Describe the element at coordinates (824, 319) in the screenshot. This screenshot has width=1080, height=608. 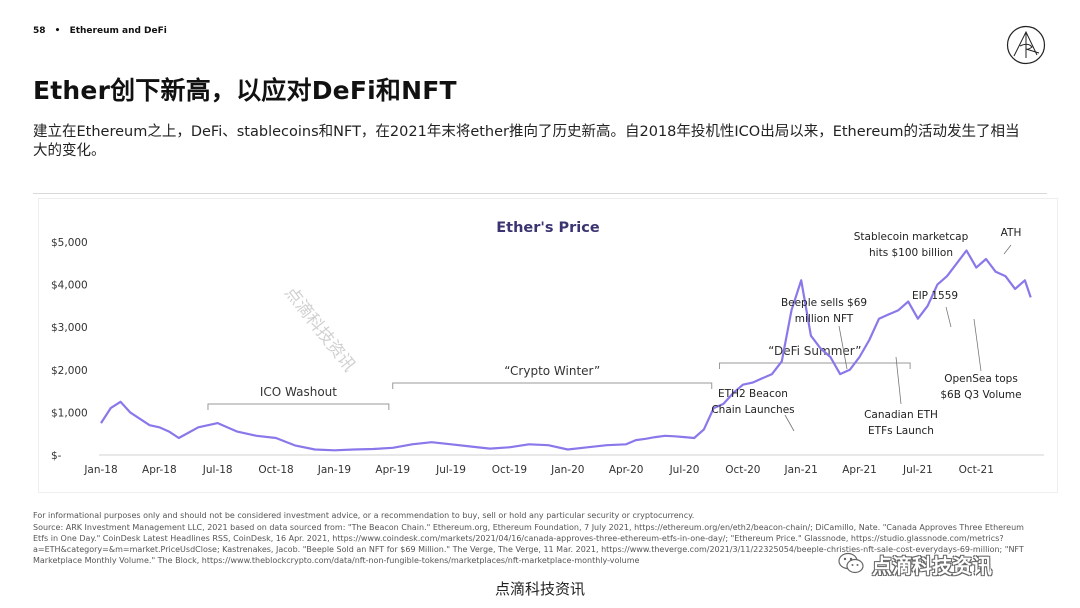
I see `annotation-label: million NFT` at that location.